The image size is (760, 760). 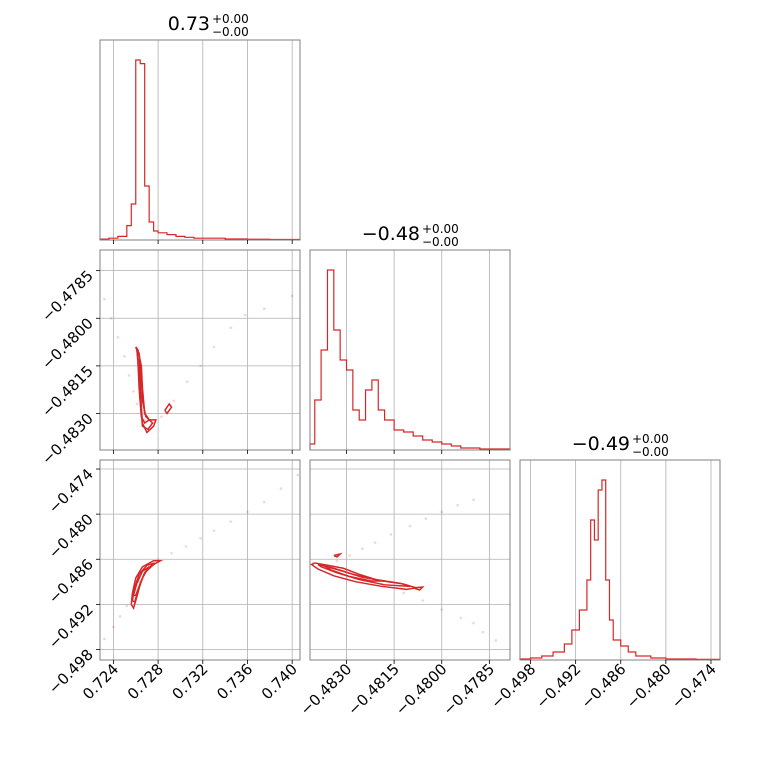 What do you see at coordinates (71, 626) in the screenshot?
I see `y-tick-label-2: −0.492` at bounding box center [71, 626].